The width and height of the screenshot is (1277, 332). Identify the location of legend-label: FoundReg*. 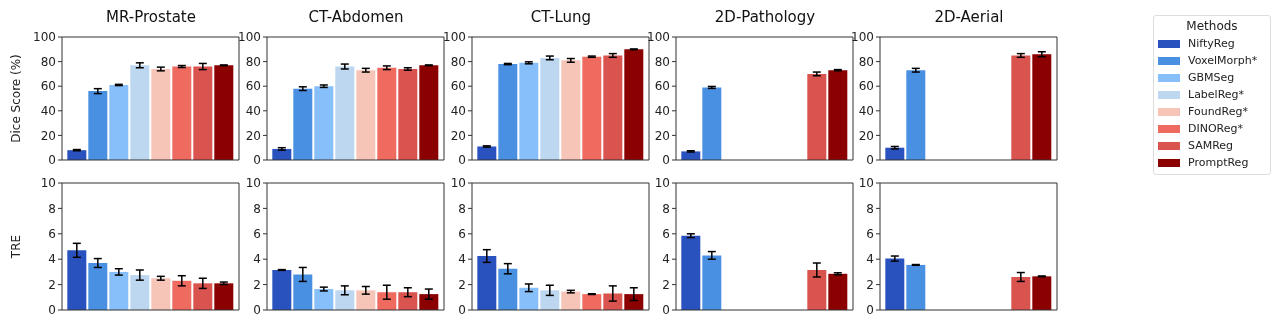
(1218, 111).